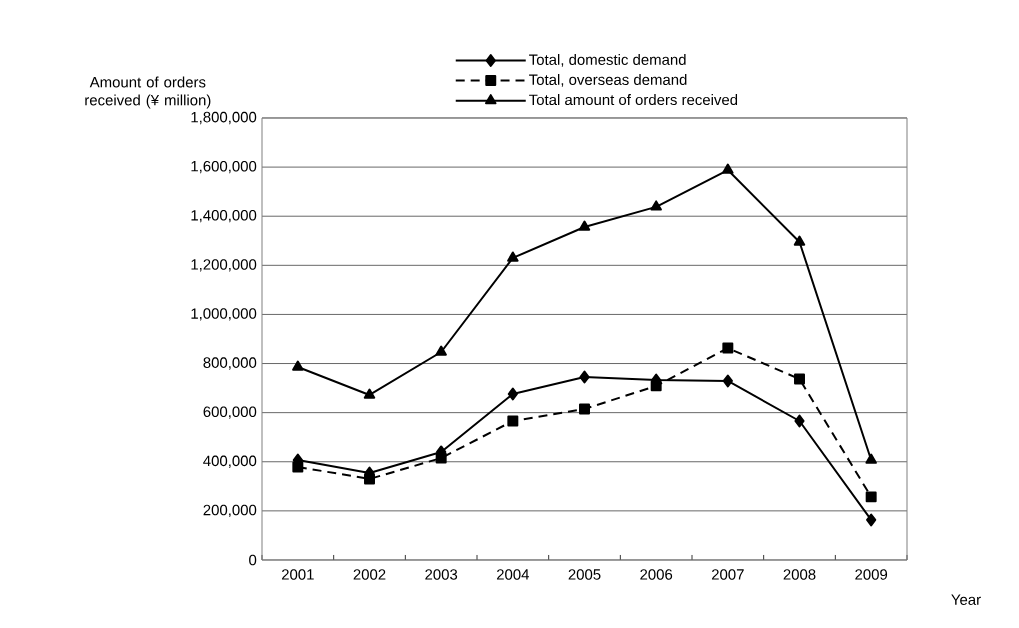 The height and width of the screenshot is (628, 1019). I want to click on x-axis-title: Year, so click(966, 599).